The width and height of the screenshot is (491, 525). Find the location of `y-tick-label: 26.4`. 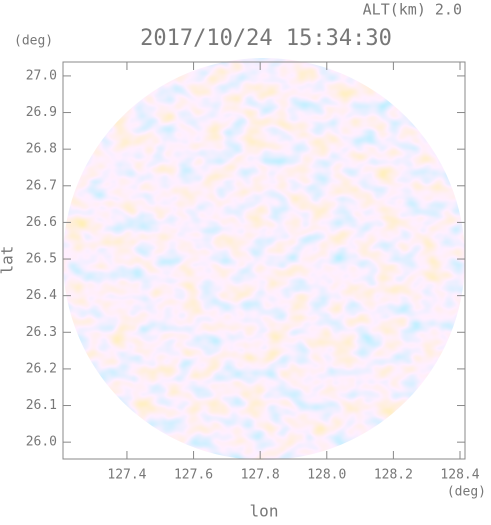

y-tick-label: 26.4 is located at coordinates (41, 295).